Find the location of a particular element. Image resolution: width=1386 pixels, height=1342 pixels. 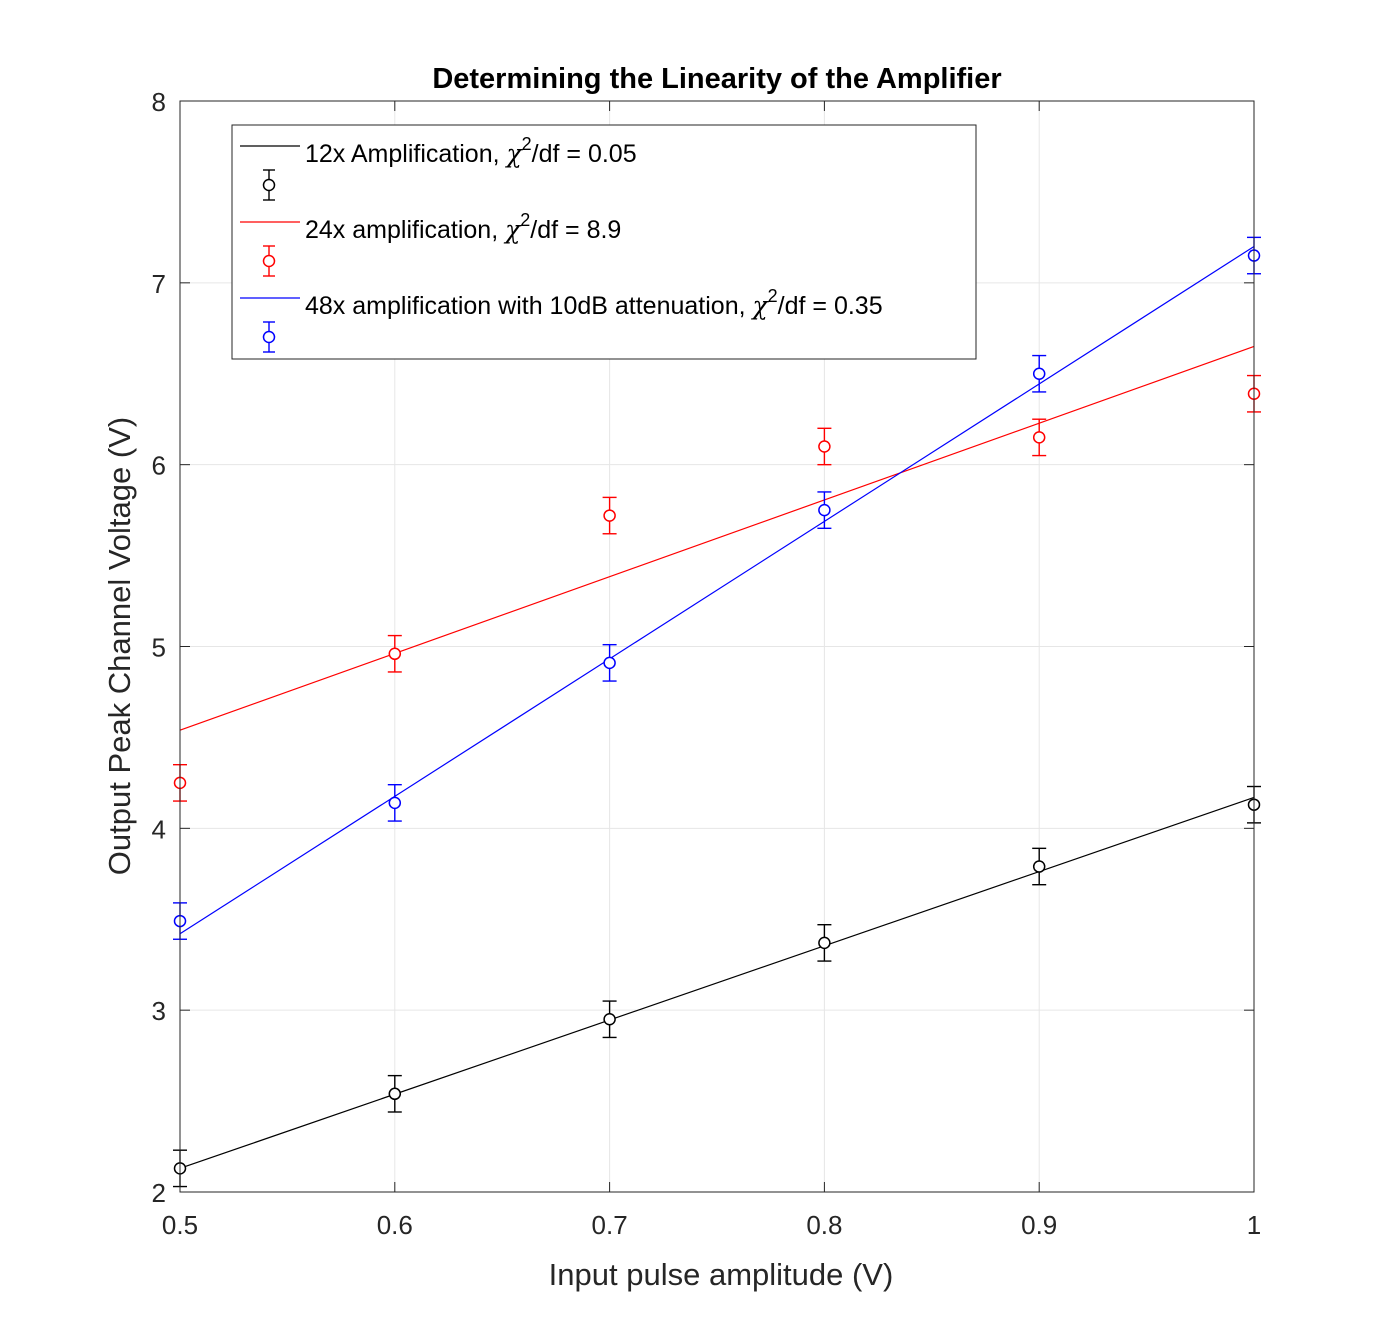

legend-chi-value: /df = 0.05 is located at coordinates (584, 154).